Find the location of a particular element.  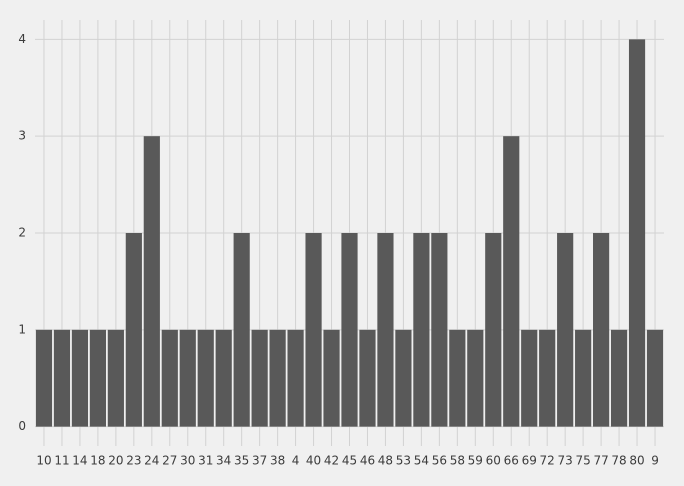

x-tick-label: 66 is located at coordinates (511, 461).